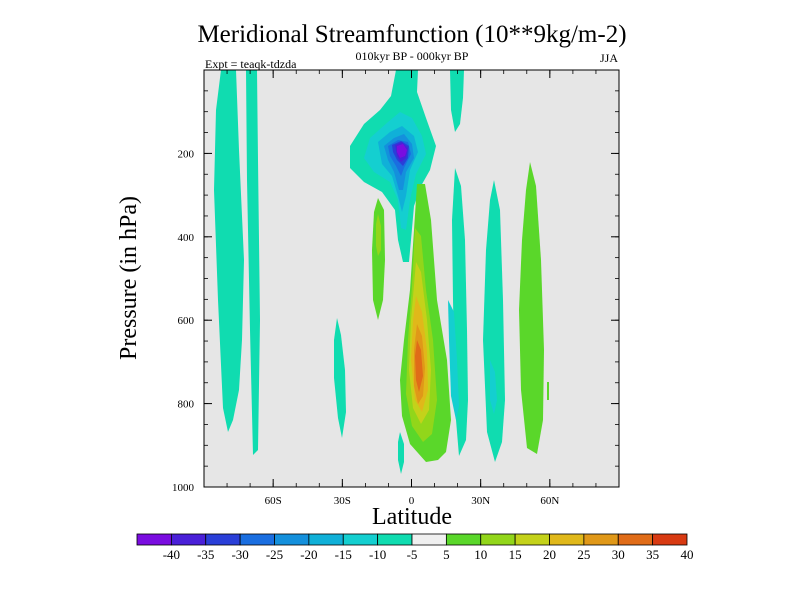 This screenshot has width=800, height=600. Describe the element at coordinates (652, 554) in the screenshot. I see `colorbar-label: 35` at that location.